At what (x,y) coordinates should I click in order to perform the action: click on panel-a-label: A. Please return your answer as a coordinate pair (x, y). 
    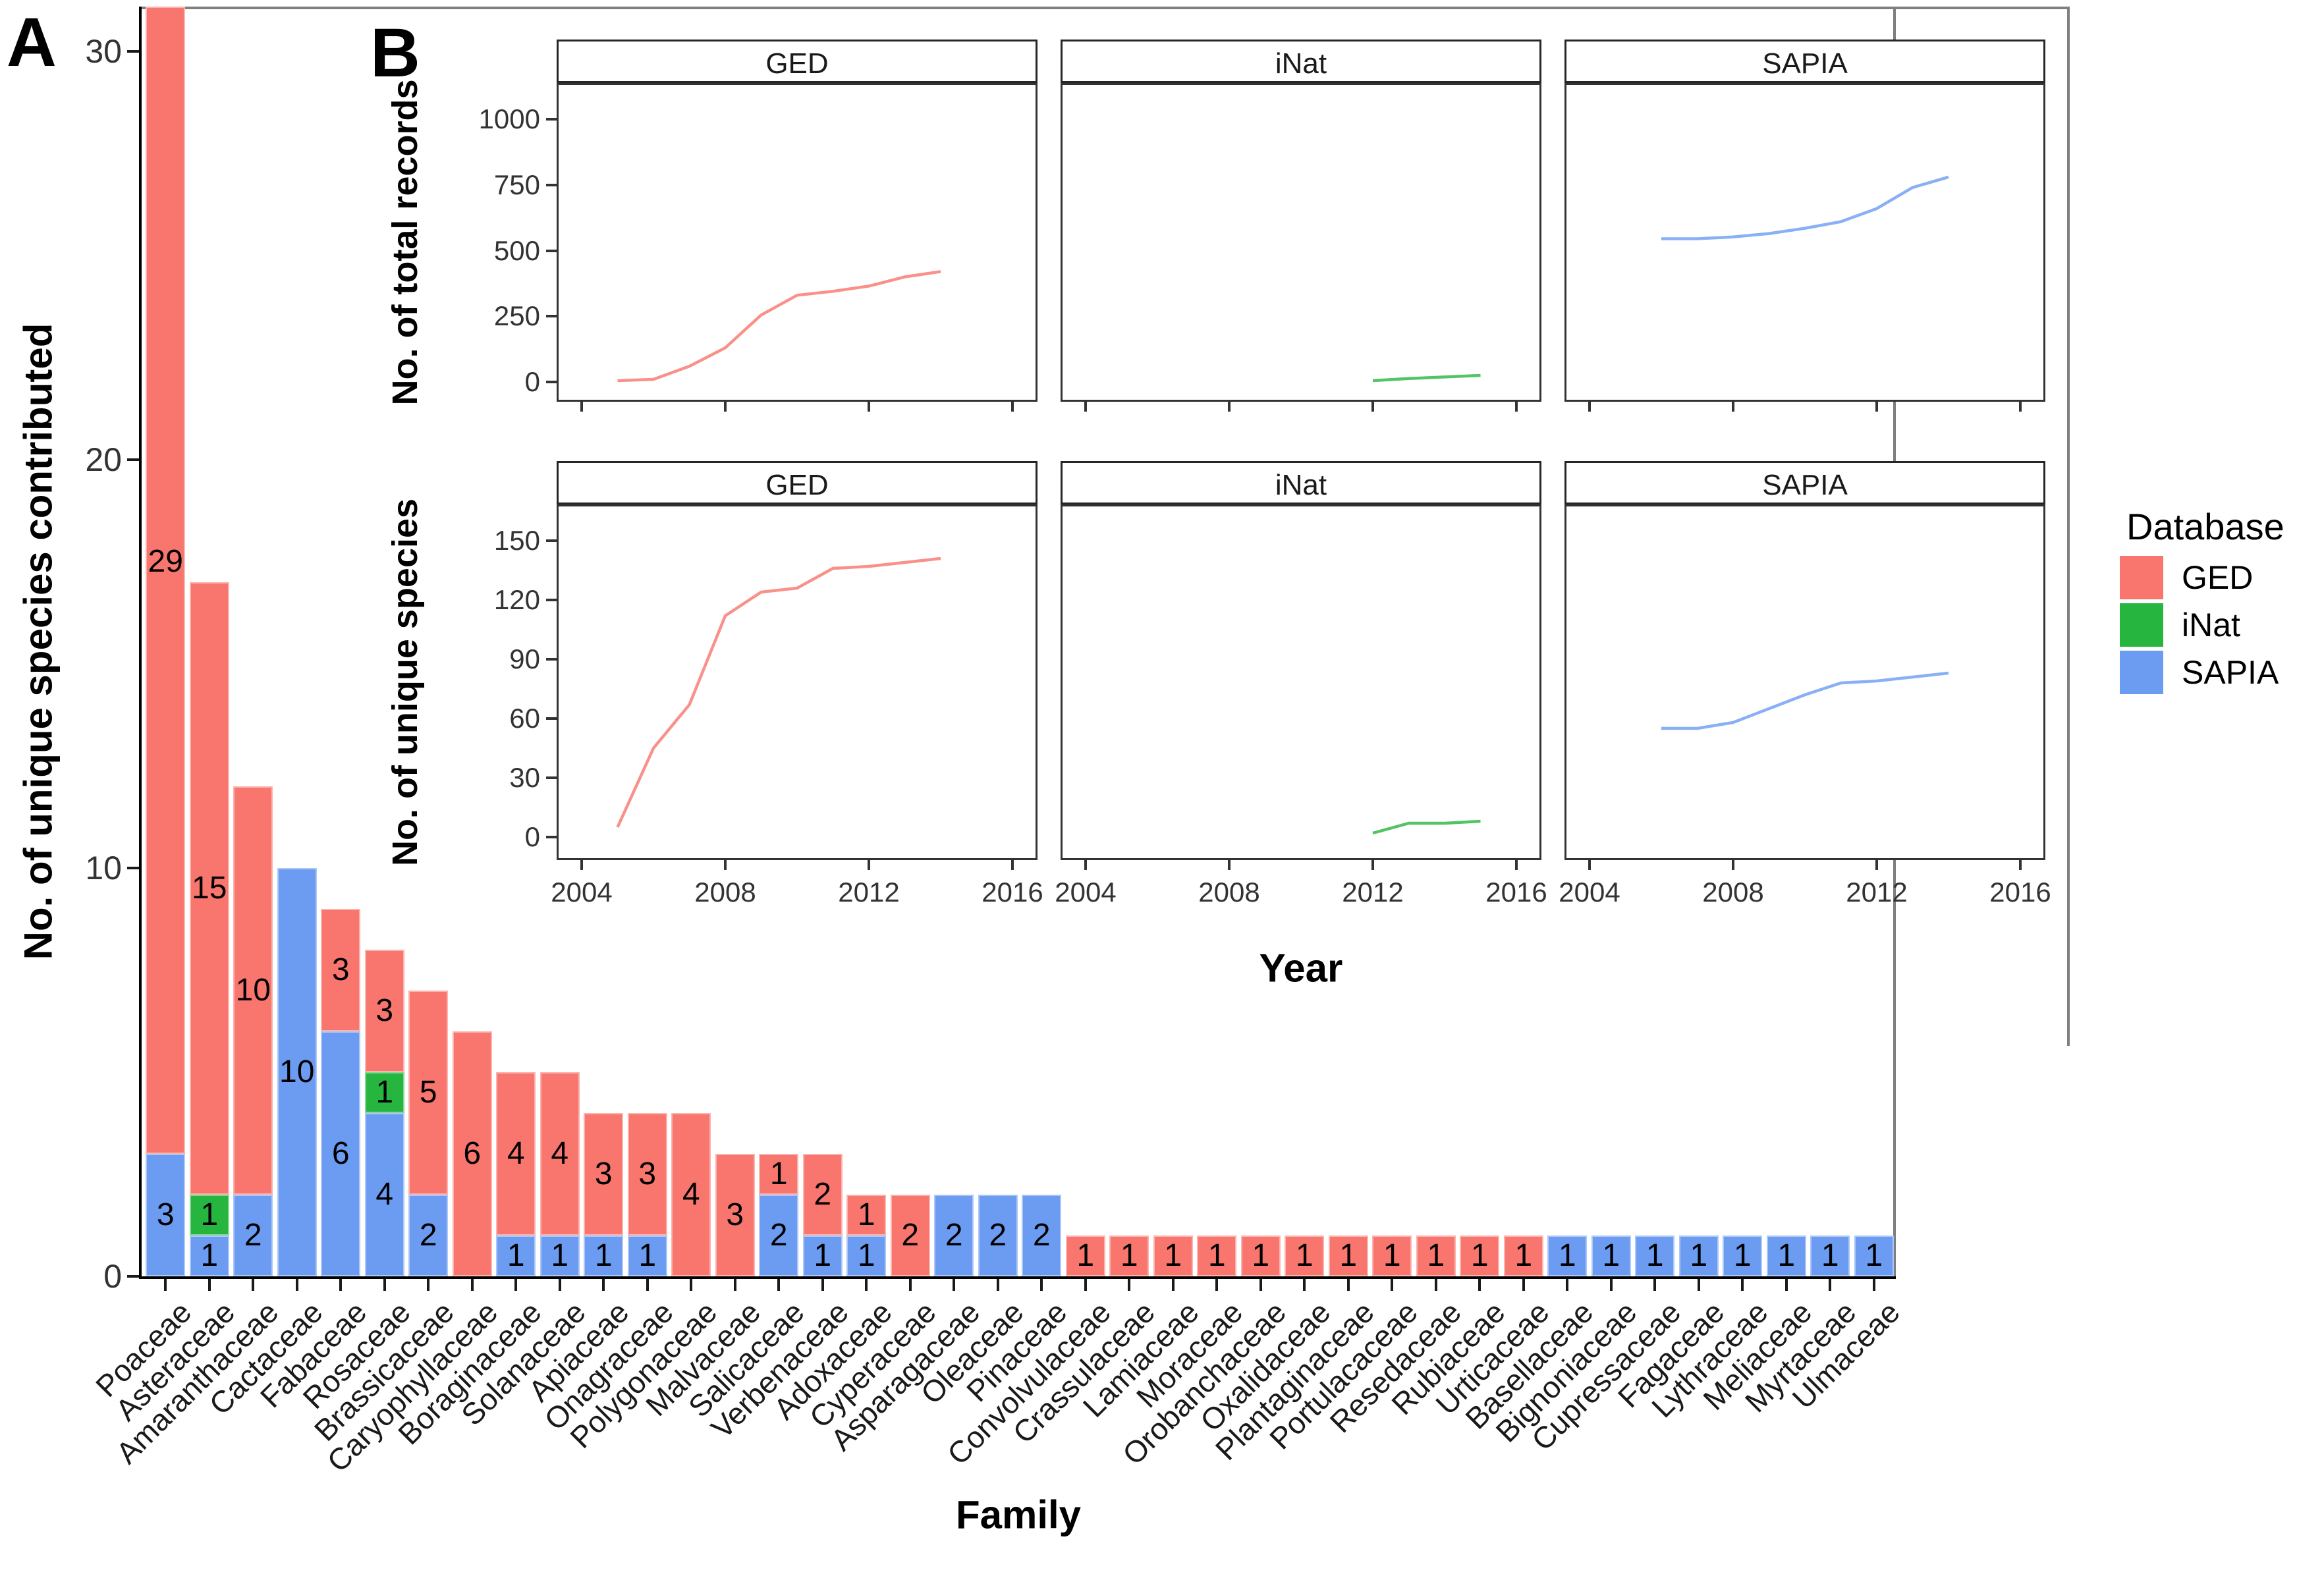
    Looking at the image, I should click on (32, 42).